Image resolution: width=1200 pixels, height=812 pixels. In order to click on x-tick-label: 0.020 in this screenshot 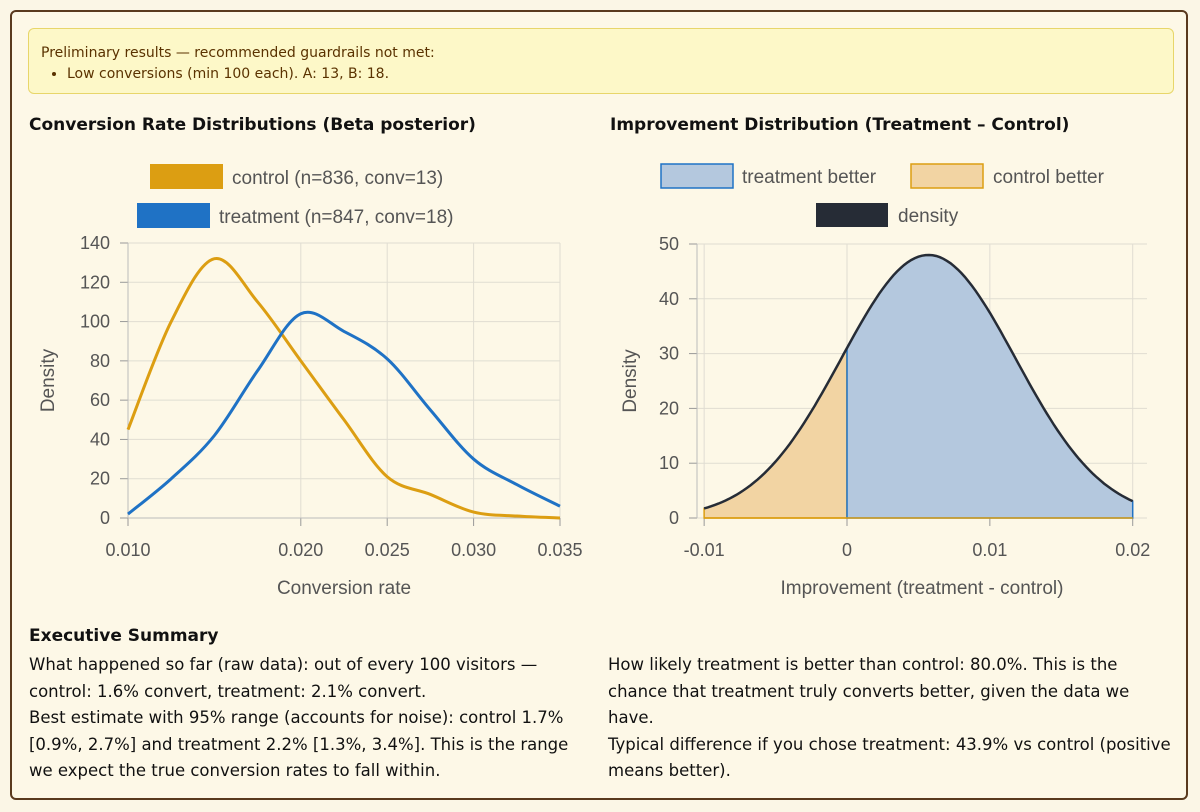, I will do `click(300, 550)`.